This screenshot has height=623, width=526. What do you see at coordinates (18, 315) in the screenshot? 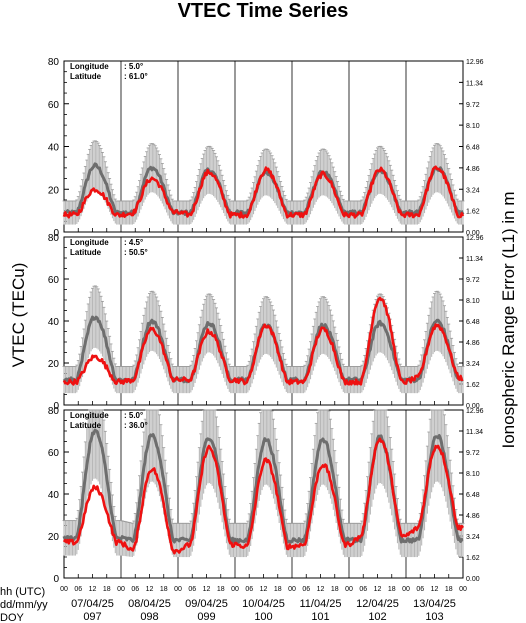
I see `left-axis-label: VTEC (TECu)` at bounding box center [18, 315].